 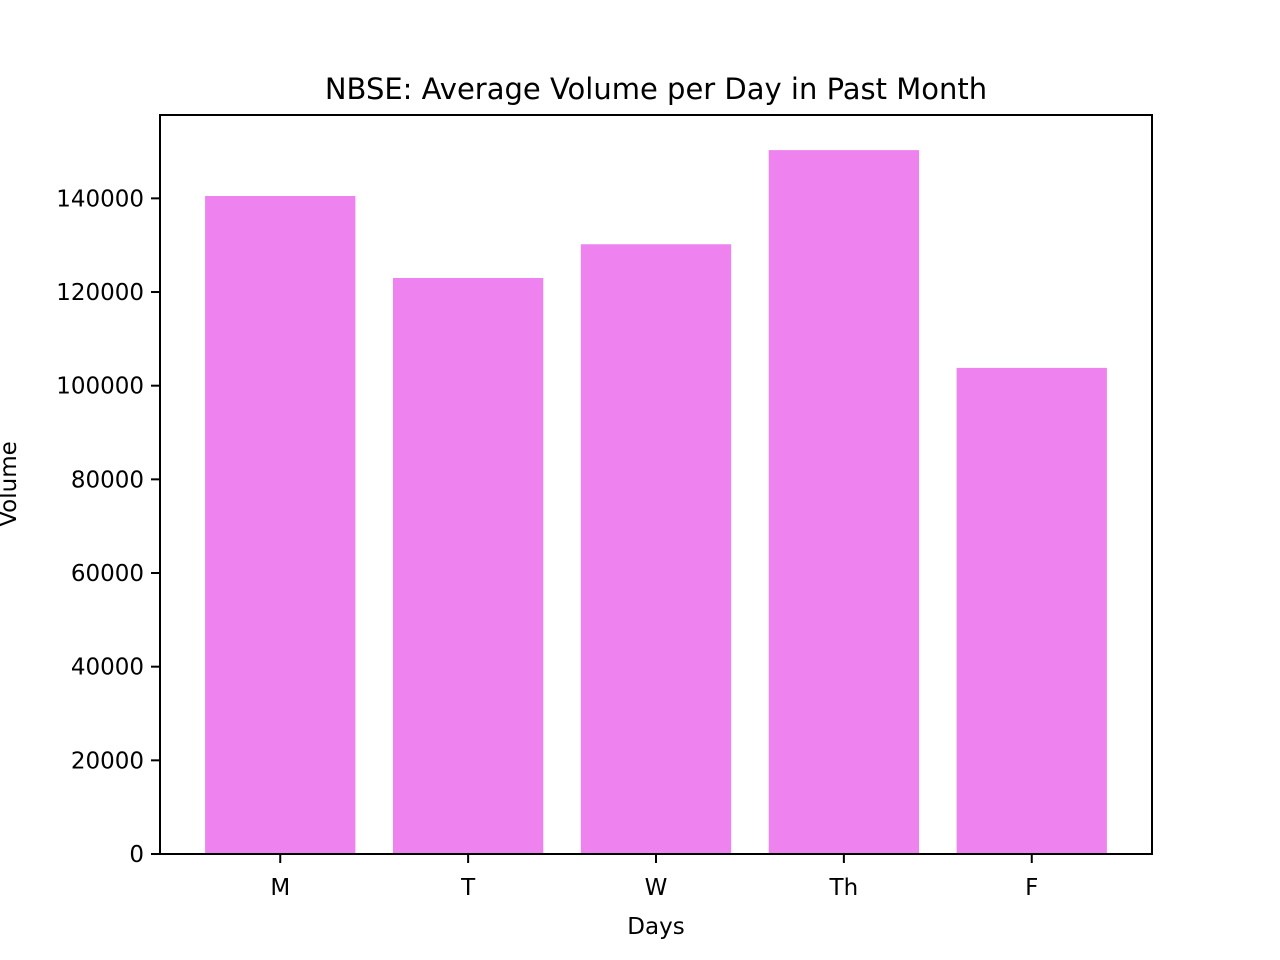 What do you see at coordinates (1031, 888) in the screenshot?
I see `x-tick-label: F` at bounding box center [1031, 888].